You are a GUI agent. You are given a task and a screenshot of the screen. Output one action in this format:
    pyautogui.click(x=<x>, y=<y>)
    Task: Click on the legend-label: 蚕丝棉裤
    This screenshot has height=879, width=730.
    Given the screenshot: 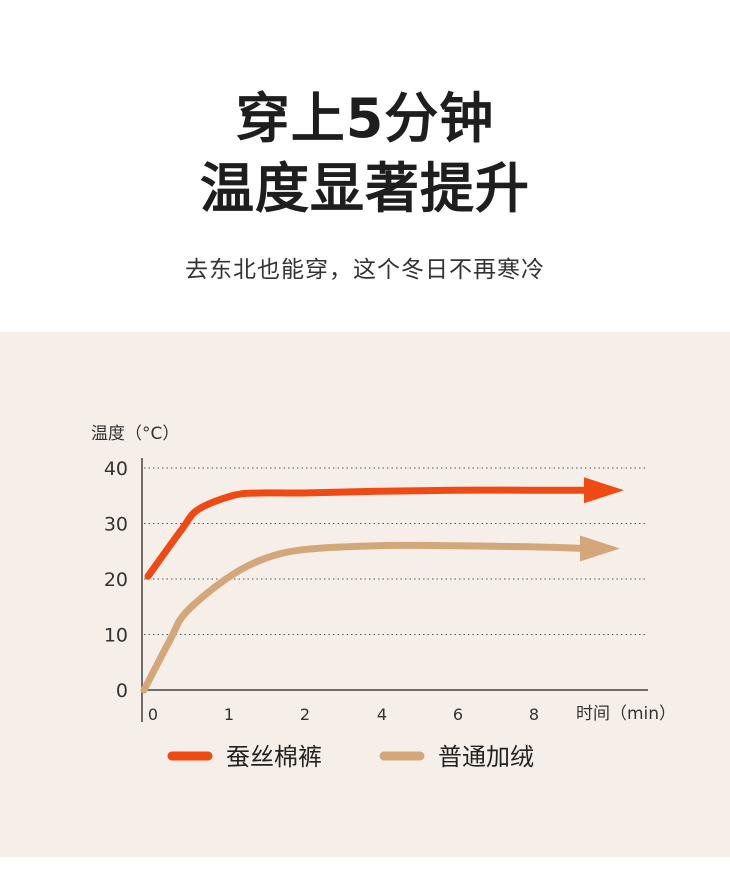 What is the action you would take?
    pyautogui.click(x=274, y=757)
    